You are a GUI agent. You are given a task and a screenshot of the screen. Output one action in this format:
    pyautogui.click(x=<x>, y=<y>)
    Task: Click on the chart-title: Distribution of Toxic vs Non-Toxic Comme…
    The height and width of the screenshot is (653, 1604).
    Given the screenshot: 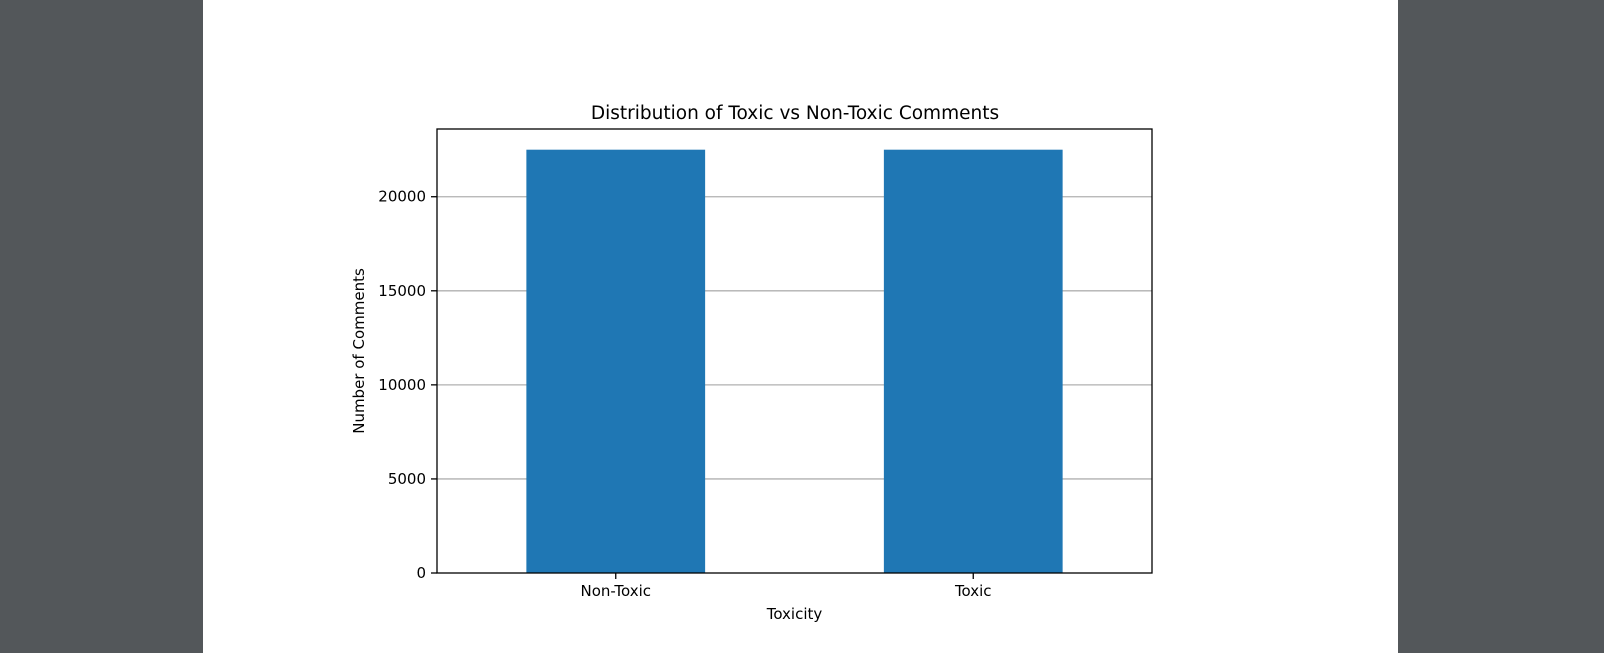 What is the action you would take?
    pyautogui.click(x=795, y=113)
    